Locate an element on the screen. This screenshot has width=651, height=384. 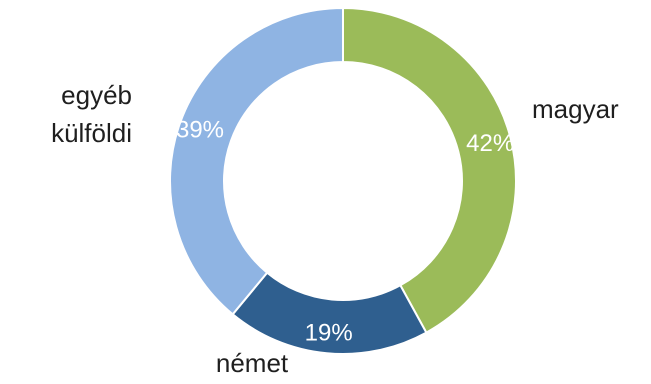
category-label-nemet: német is located at coordinates (252, 363).